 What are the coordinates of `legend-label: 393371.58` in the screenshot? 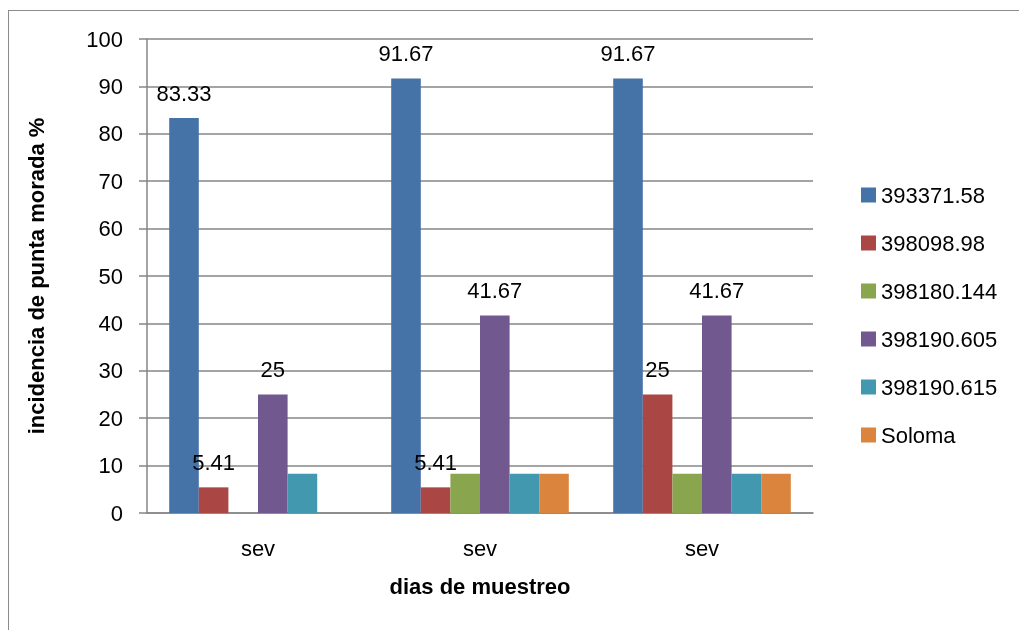 It's located at (933, 195).